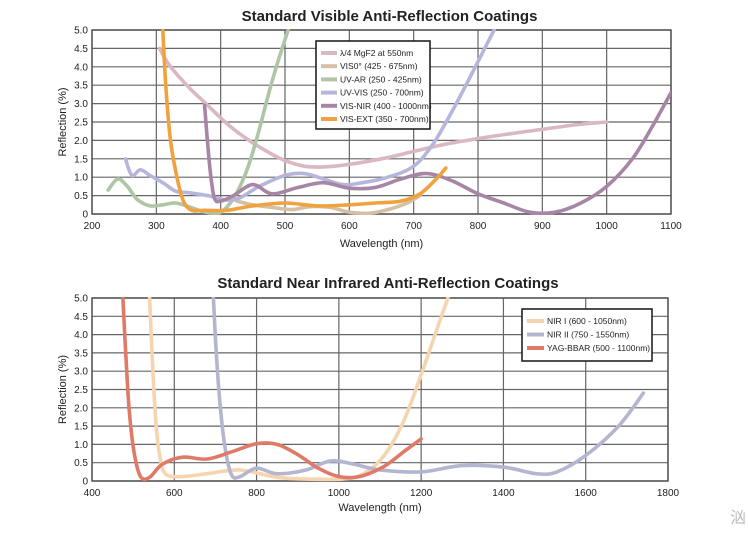 This screenshot has height=544, width=748. I want to click on legend-label: UV-VIS (250 - 700nm), so click(382, 93).